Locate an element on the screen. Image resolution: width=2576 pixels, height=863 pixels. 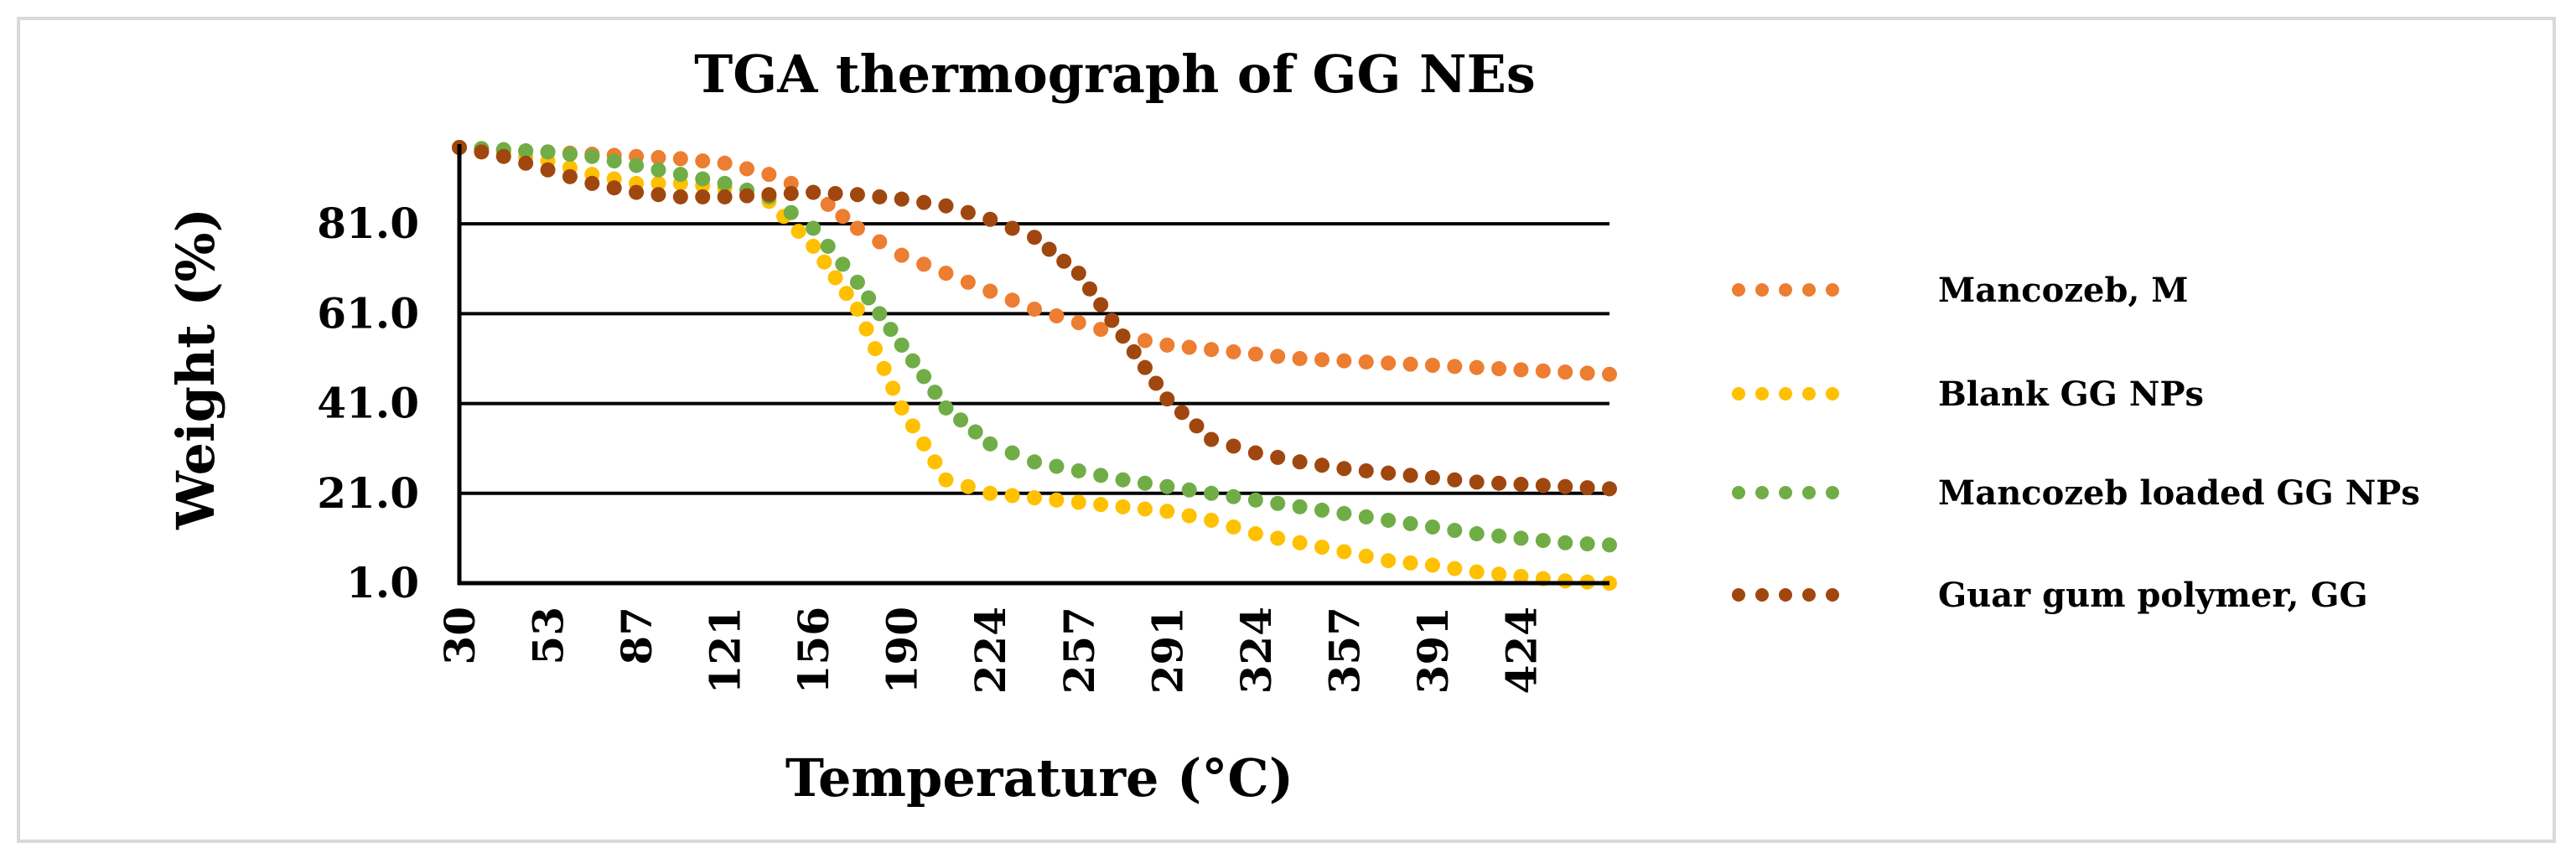
y-tick-labels: 1.0 21.0 41.0 61.0 81.0 is located at coordinates (368, 403).